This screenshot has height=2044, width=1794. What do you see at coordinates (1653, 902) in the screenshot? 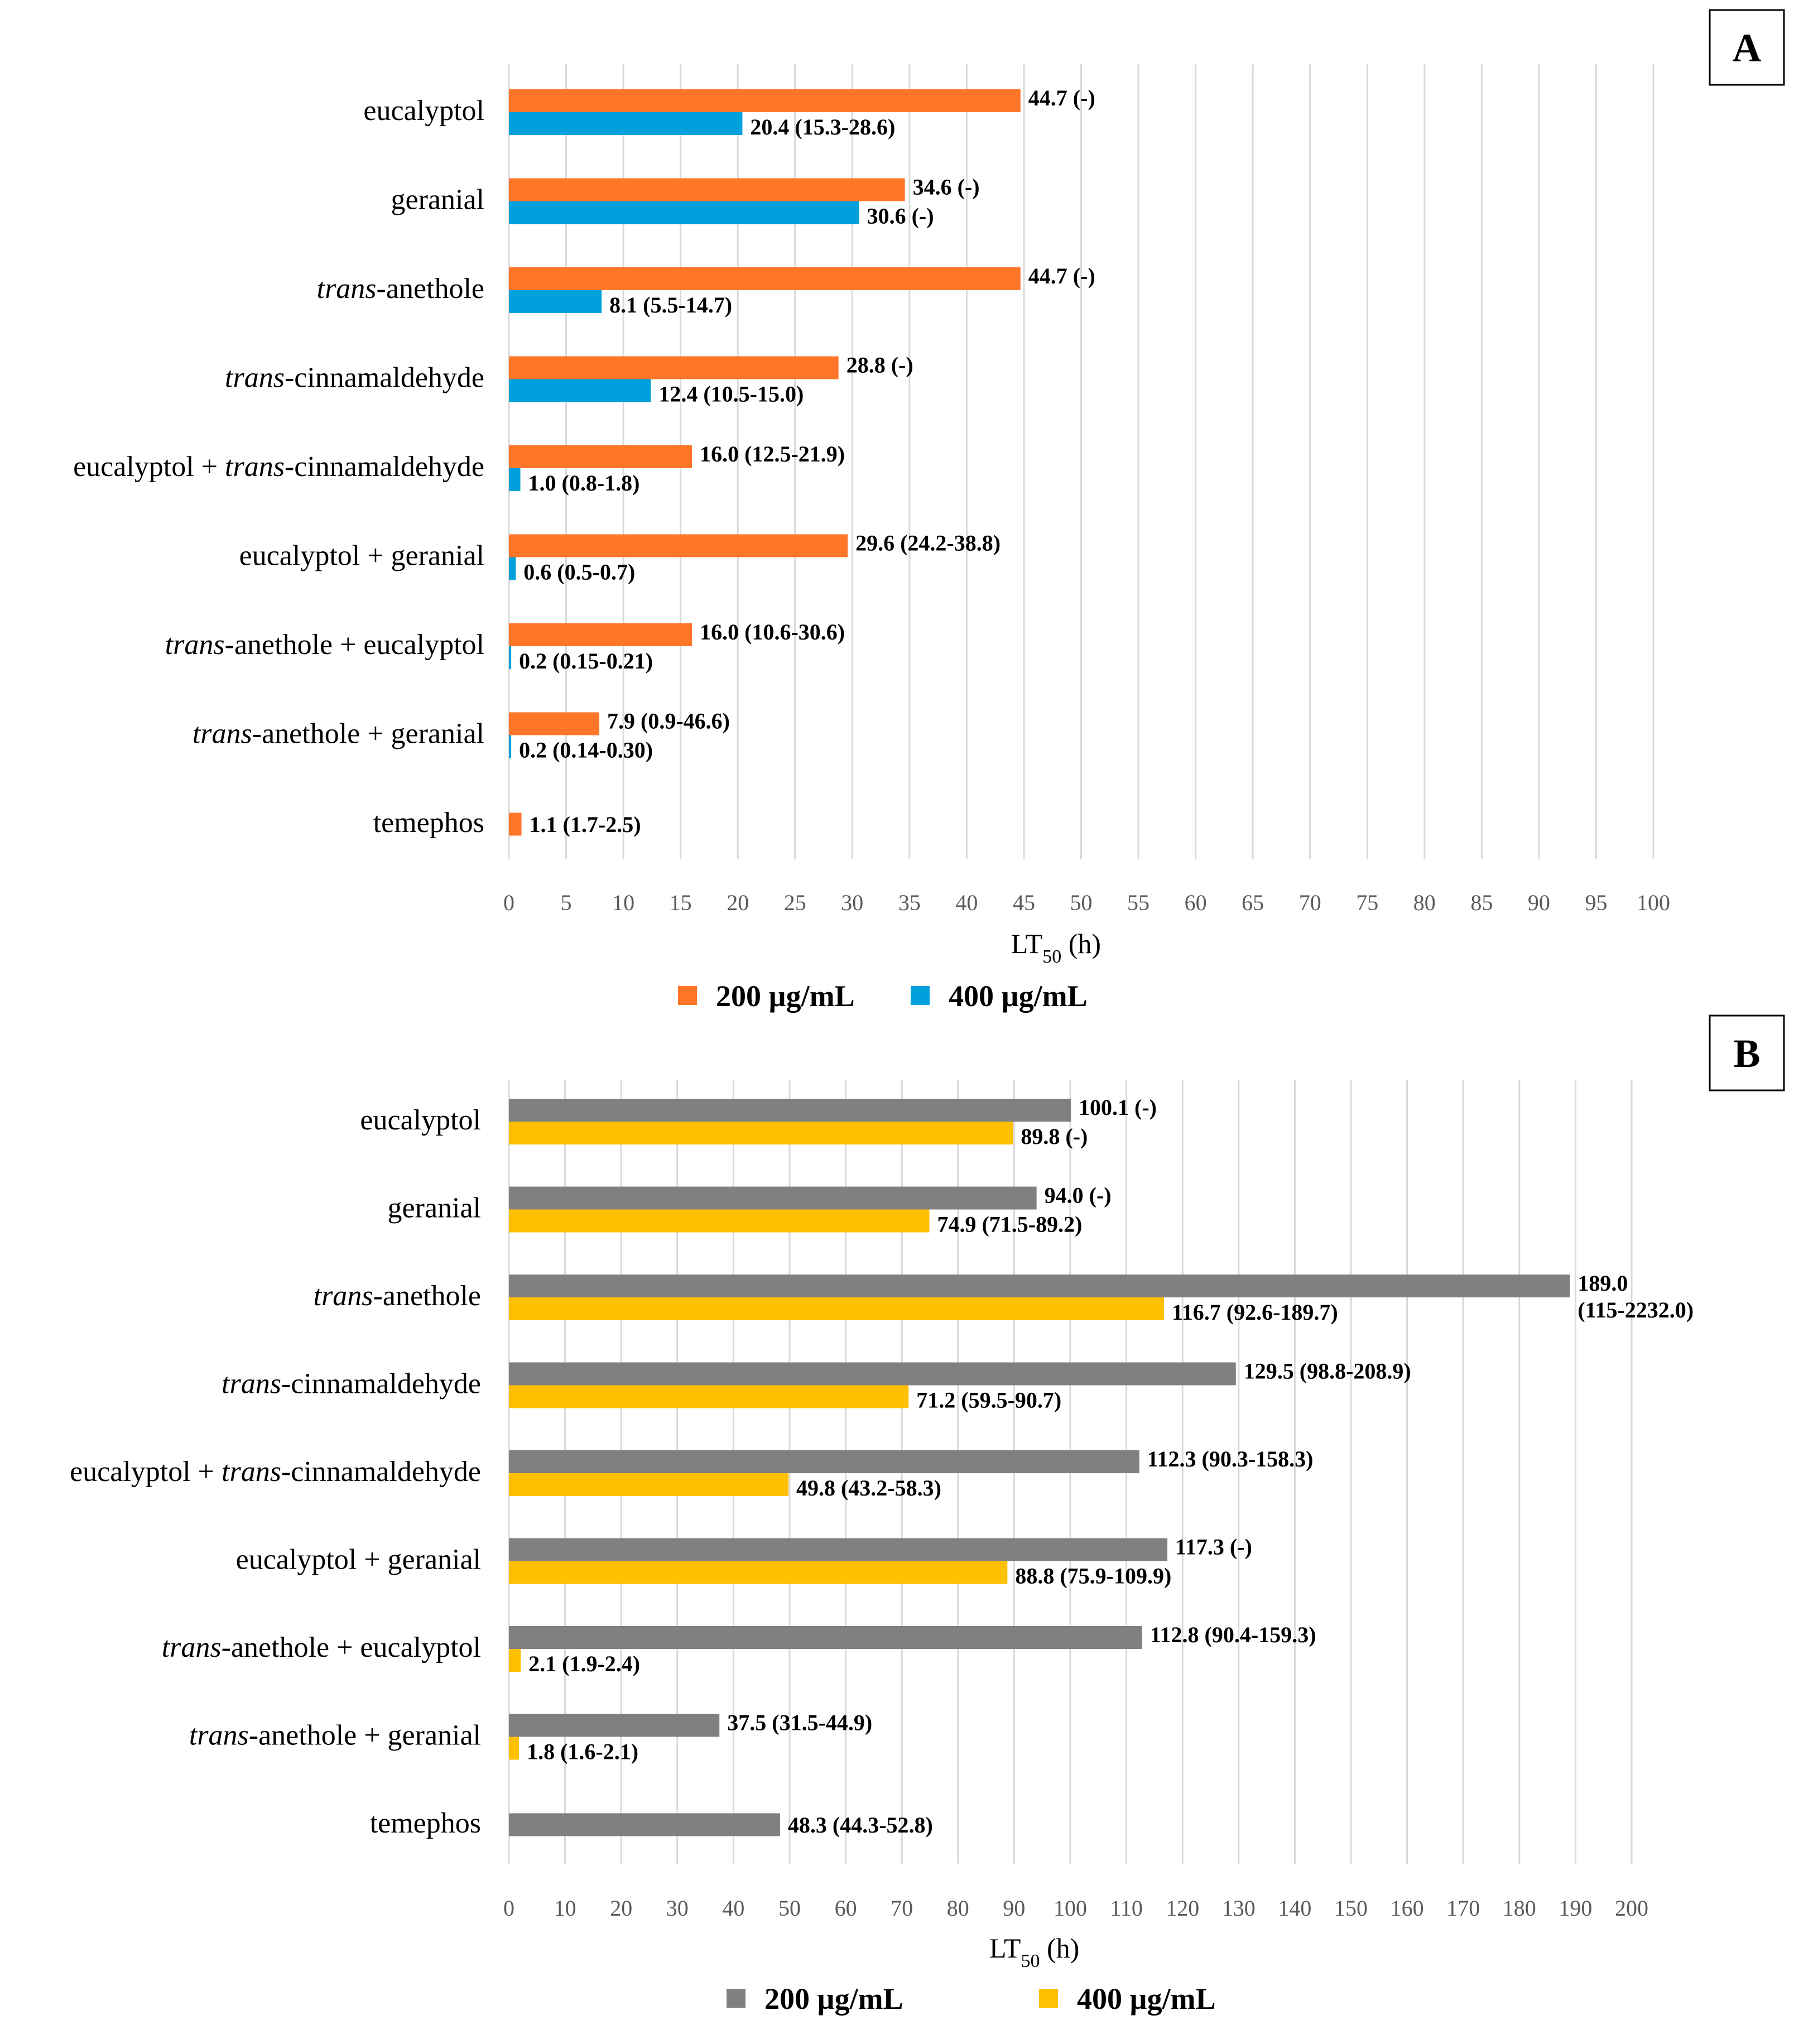
I see `x-tick-label: 100` at bounding box center [1653, 902].